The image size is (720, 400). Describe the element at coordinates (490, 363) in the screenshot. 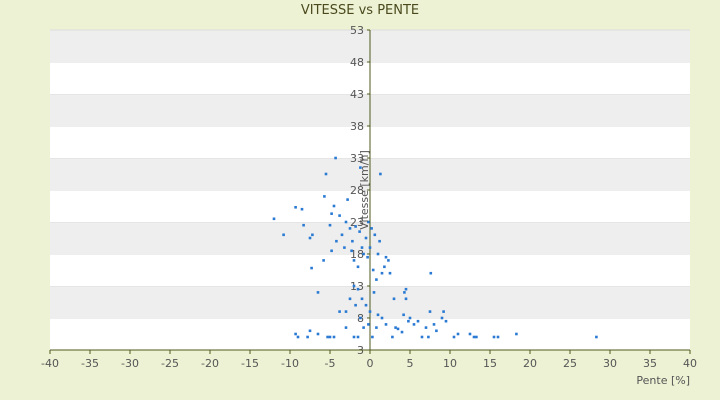

I see `x-tick-label: 15` at that location.